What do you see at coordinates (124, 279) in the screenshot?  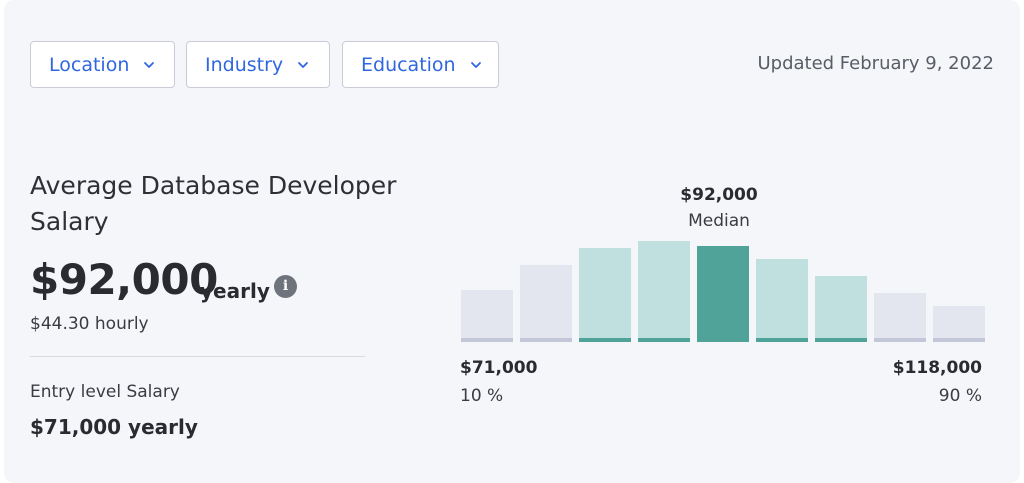 I see `average-salary-amount: $92,000` at bounding box center [124, 279].